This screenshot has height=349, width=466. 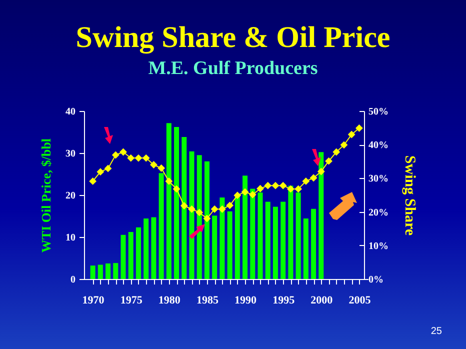 I want to click on x-tick-label: 1975, so click(x=131, y=300).